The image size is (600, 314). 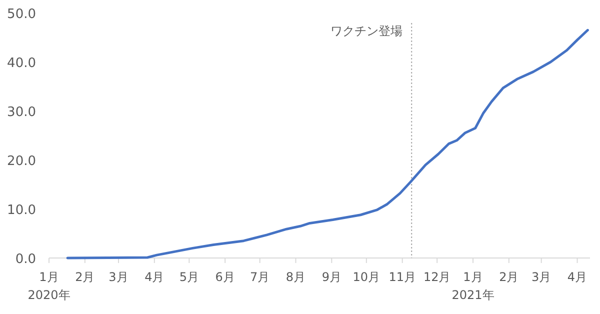 What do you see at coordinates (296, 277) in the screenshot?
I see `x-tick-label: 8月` at bounding box center [296, 277].